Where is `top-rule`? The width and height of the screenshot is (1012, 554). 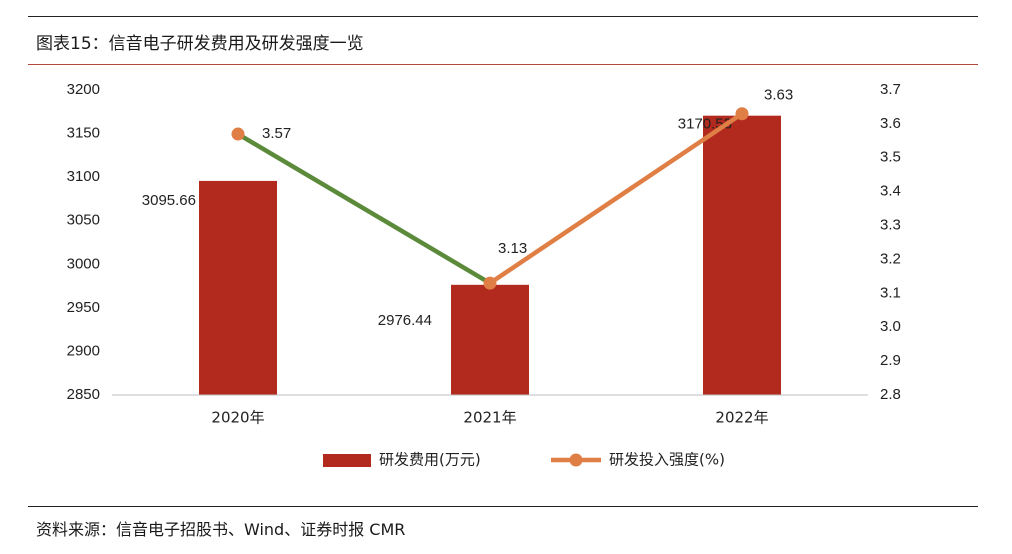 top-rule is located at coordinates (503, 16).